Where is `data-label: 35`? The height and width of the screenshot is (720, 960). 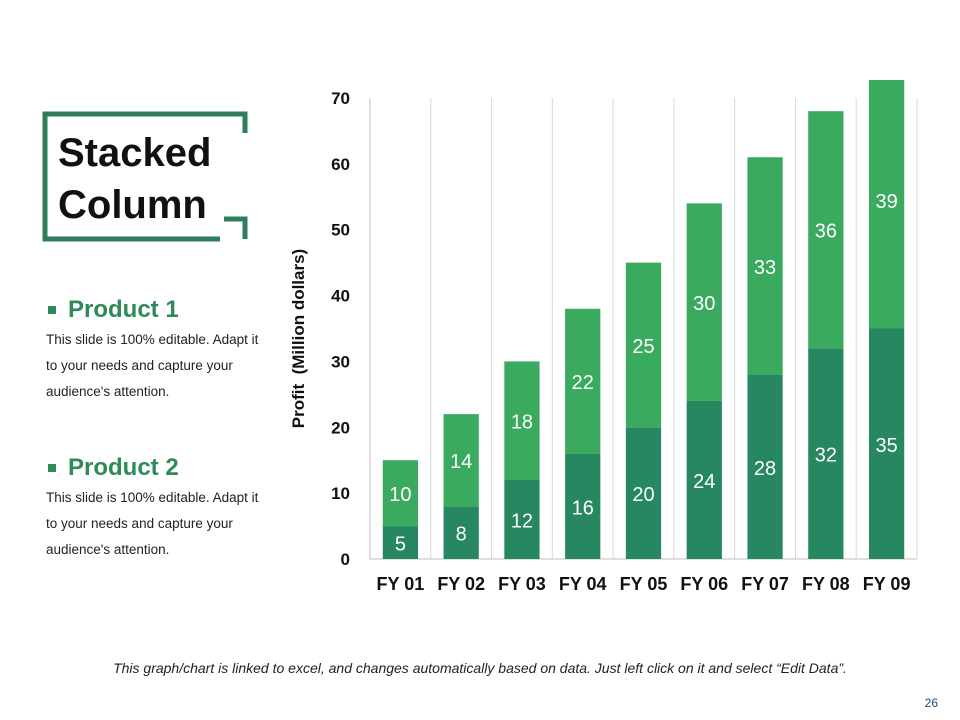 data-label: 35 is located at coordinates (886, 446).